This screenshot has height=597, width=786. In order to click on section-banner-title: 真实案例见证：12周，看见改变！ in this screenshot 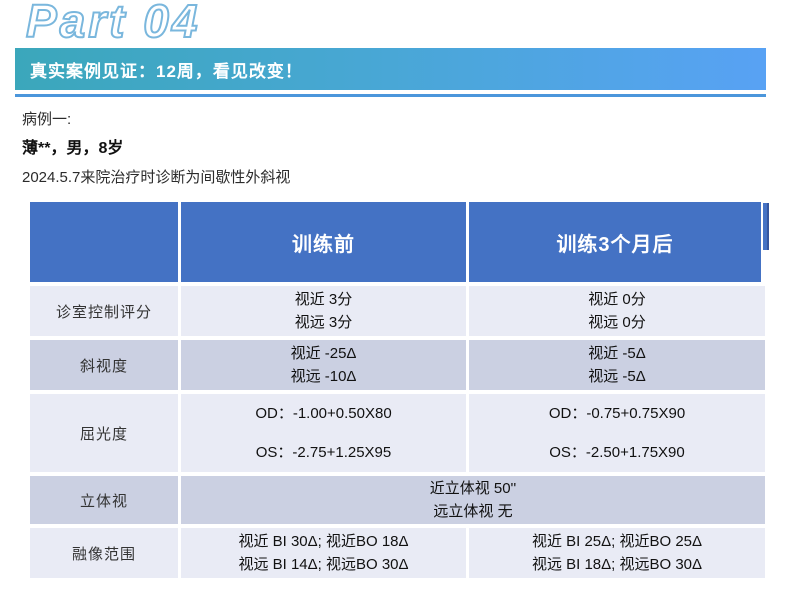, I will do `click(166, 71)`.